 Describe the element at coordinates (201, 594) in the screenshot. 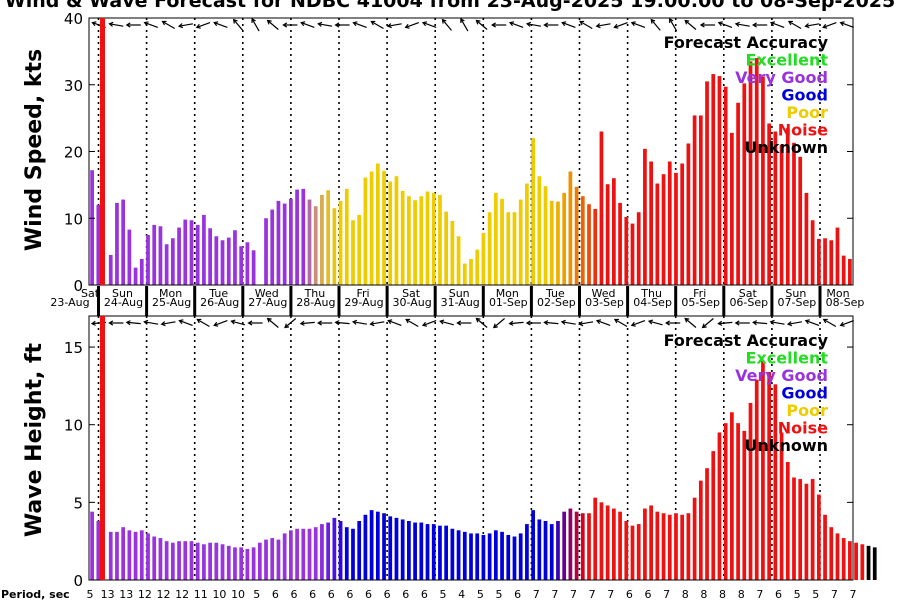

I see `period-value: 11` at that location.